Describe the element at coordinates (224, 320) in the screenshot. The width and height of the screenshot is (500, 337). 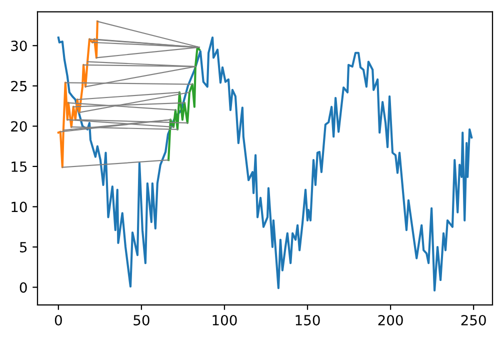
I see `x-tick-label: 100` at that location.